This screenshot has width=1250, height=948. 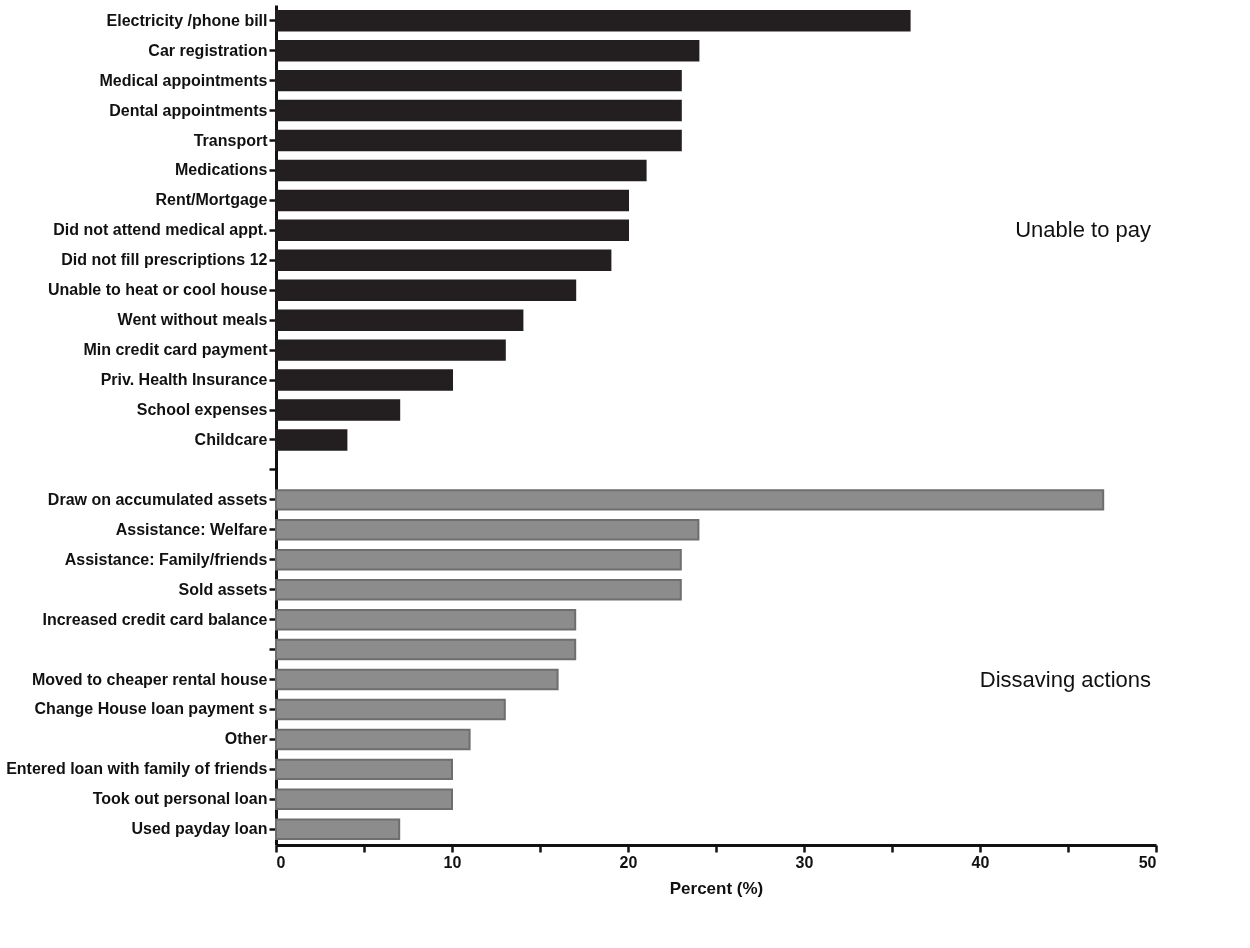 I want to click on x-tick-label: 10, so click(x=452, y=862).